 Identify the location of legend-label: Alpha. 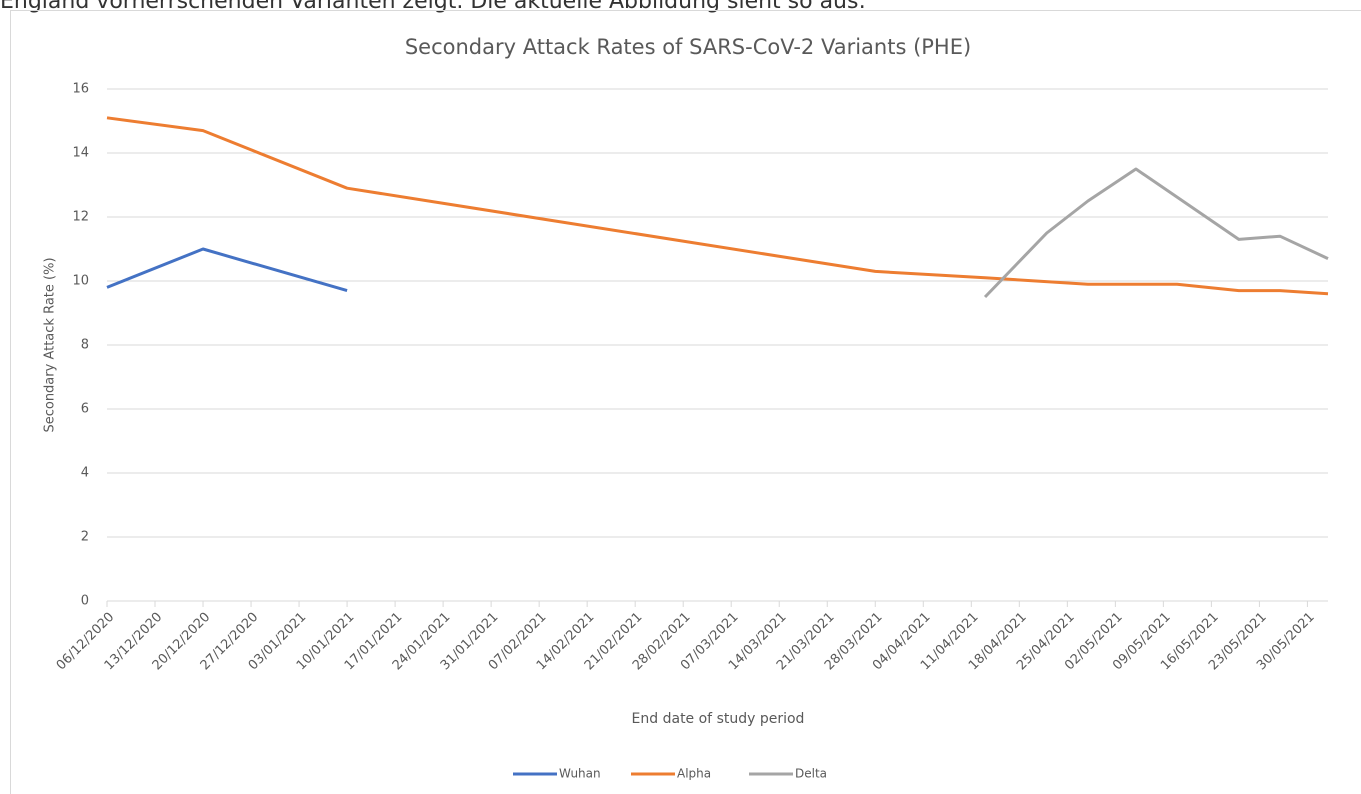
(694, 774).